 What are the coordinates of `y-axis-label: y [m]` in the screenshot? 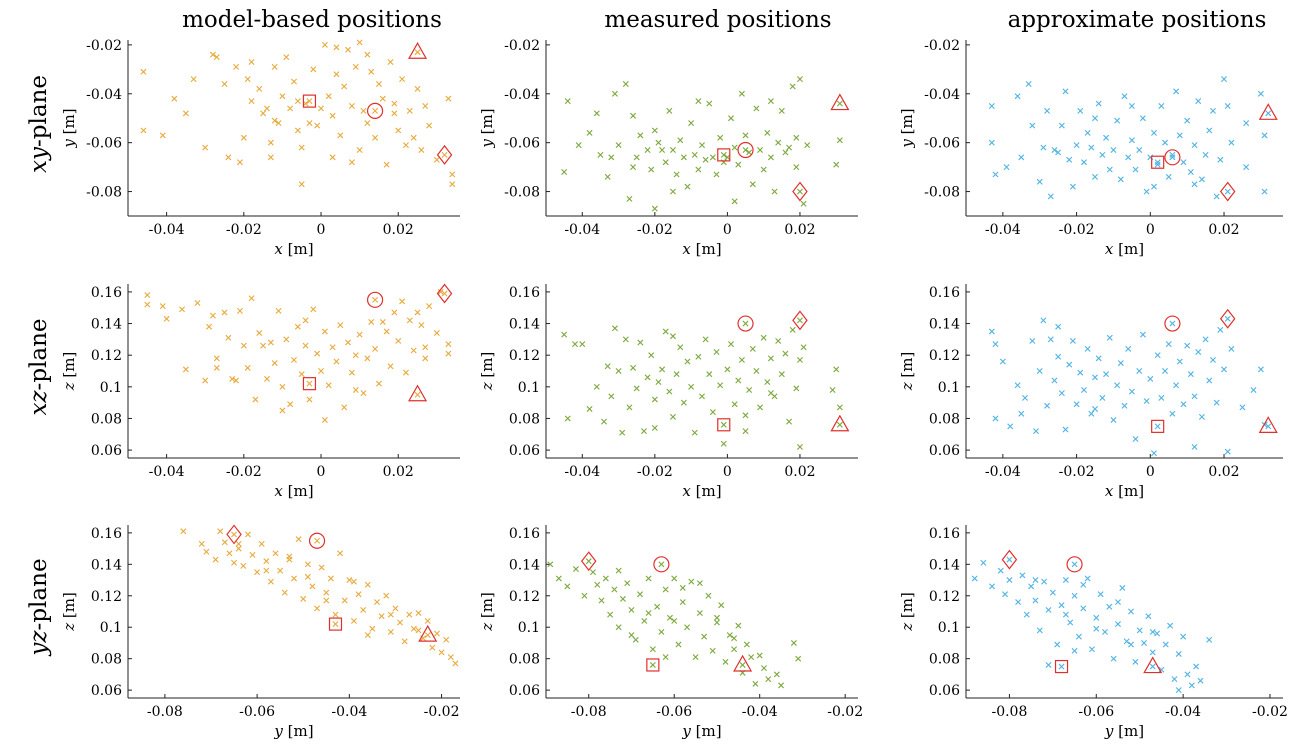 It's located at (69, 128).